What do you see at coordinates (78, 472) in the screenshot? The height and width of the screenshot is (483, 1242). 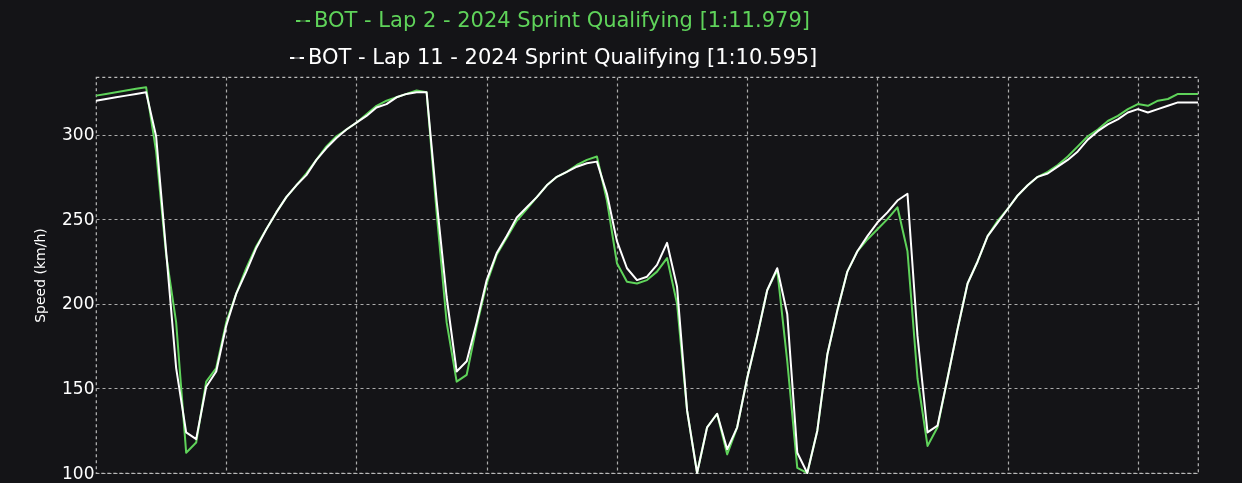 I see `y-tick-label: 100` at bounding box center [78, 472].